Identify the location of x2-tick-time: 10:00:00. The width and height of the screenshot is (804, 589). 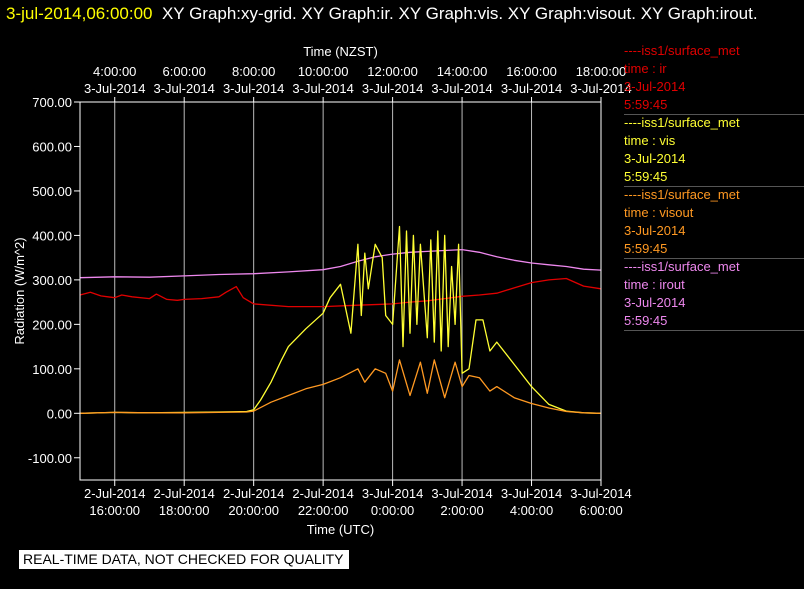
(323, 71).